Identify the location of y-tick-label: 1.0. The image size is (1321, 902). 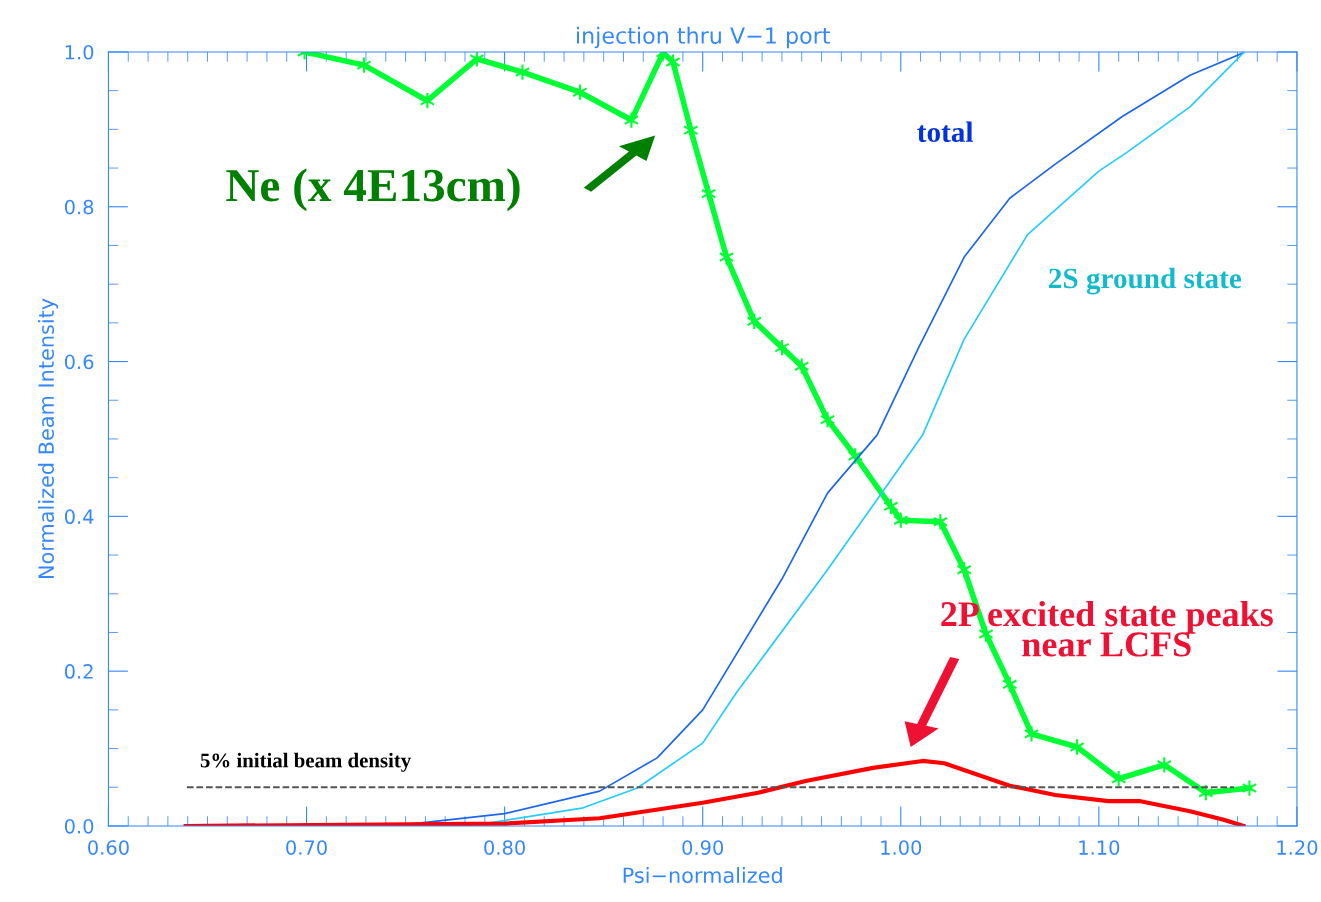
(79, 52).